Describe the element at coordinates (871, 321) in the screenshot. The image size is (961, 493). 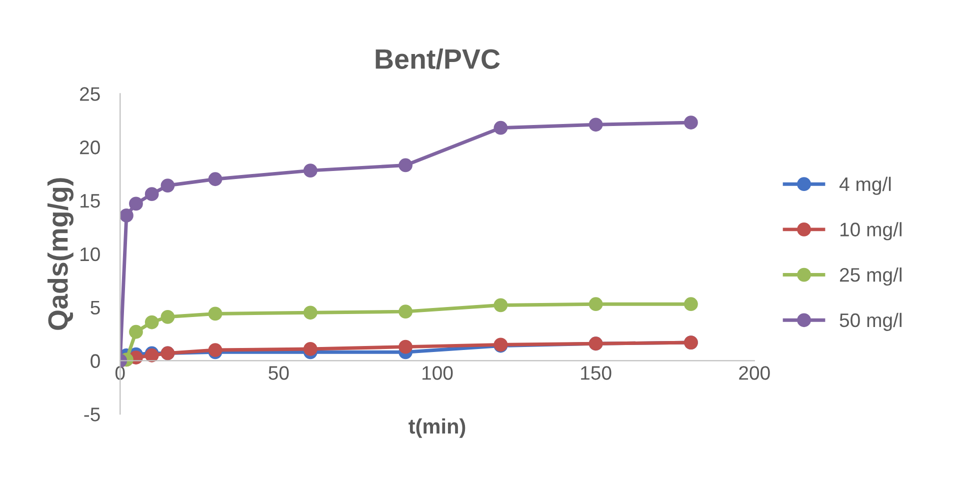
I see `legend-label: 50 mg/l` at that location.